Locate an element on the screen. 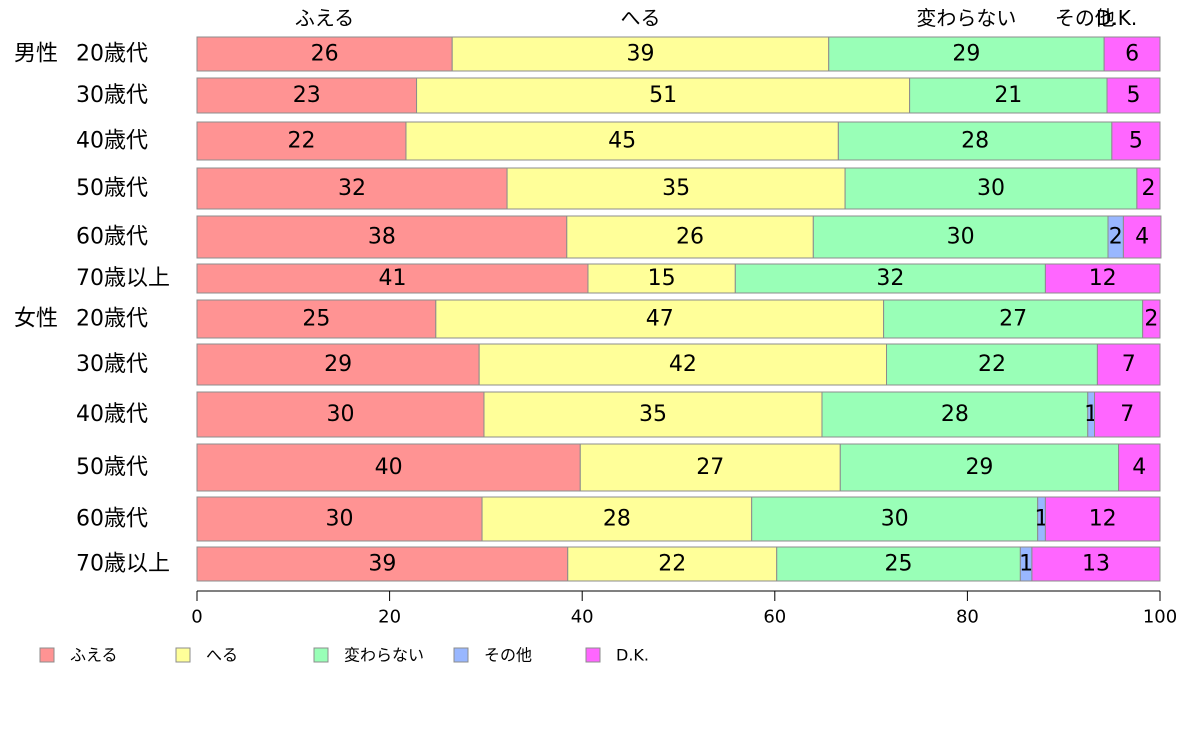 Image resolution: width=1188 pixels, height=736 pixels. top-series-label: へる is located at coordinates (640, 18).